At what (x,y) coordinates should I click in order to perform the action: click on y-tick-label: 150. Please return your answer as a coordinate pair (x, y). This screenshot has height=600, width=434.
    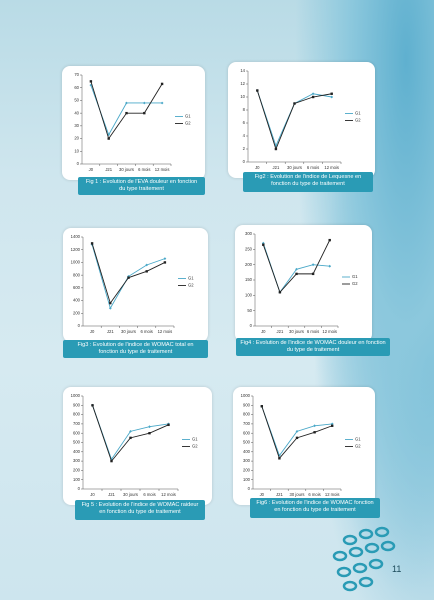
    Looking at the image, I should click on (249, 279).